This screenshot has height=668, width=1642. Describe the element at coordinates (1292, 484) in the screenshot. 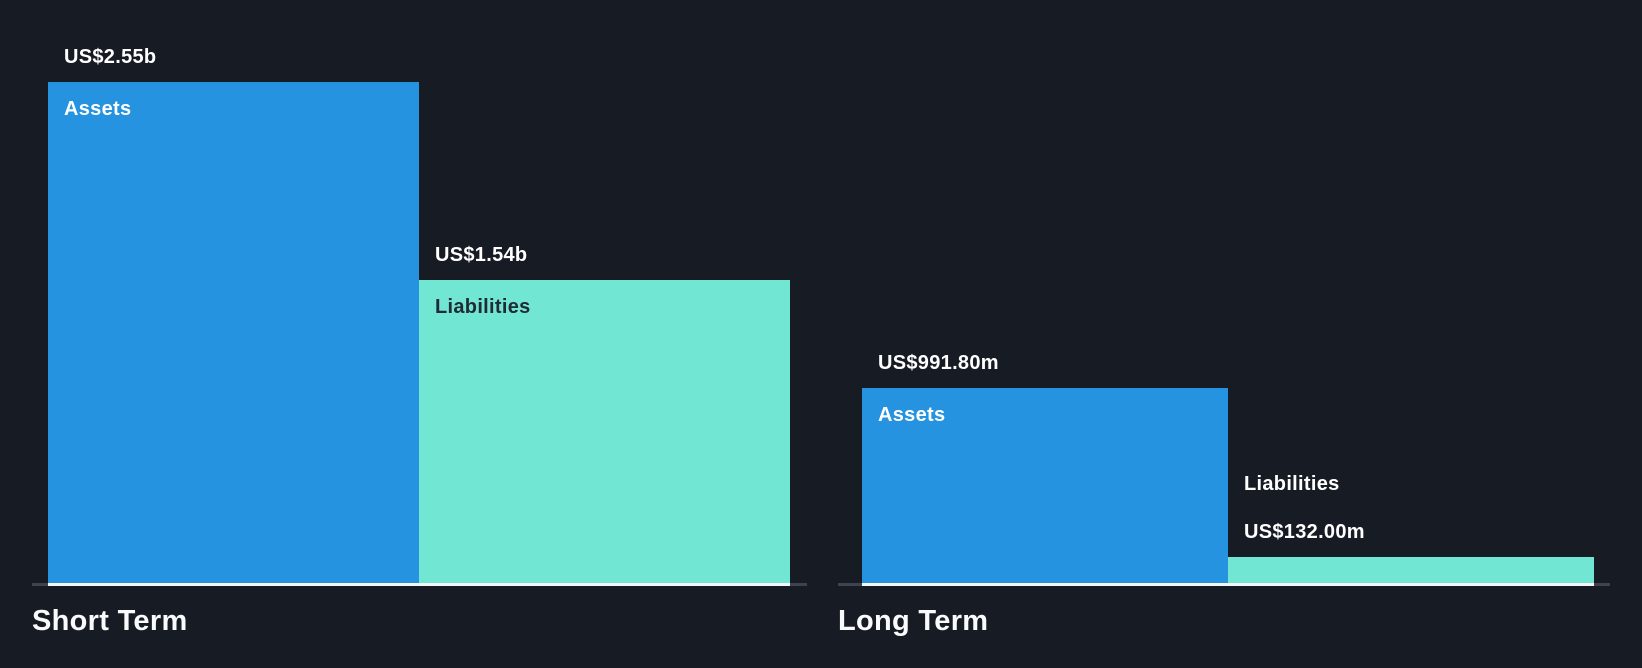

I see `long-term-liabilities-name-label: Liabilities` at that location.